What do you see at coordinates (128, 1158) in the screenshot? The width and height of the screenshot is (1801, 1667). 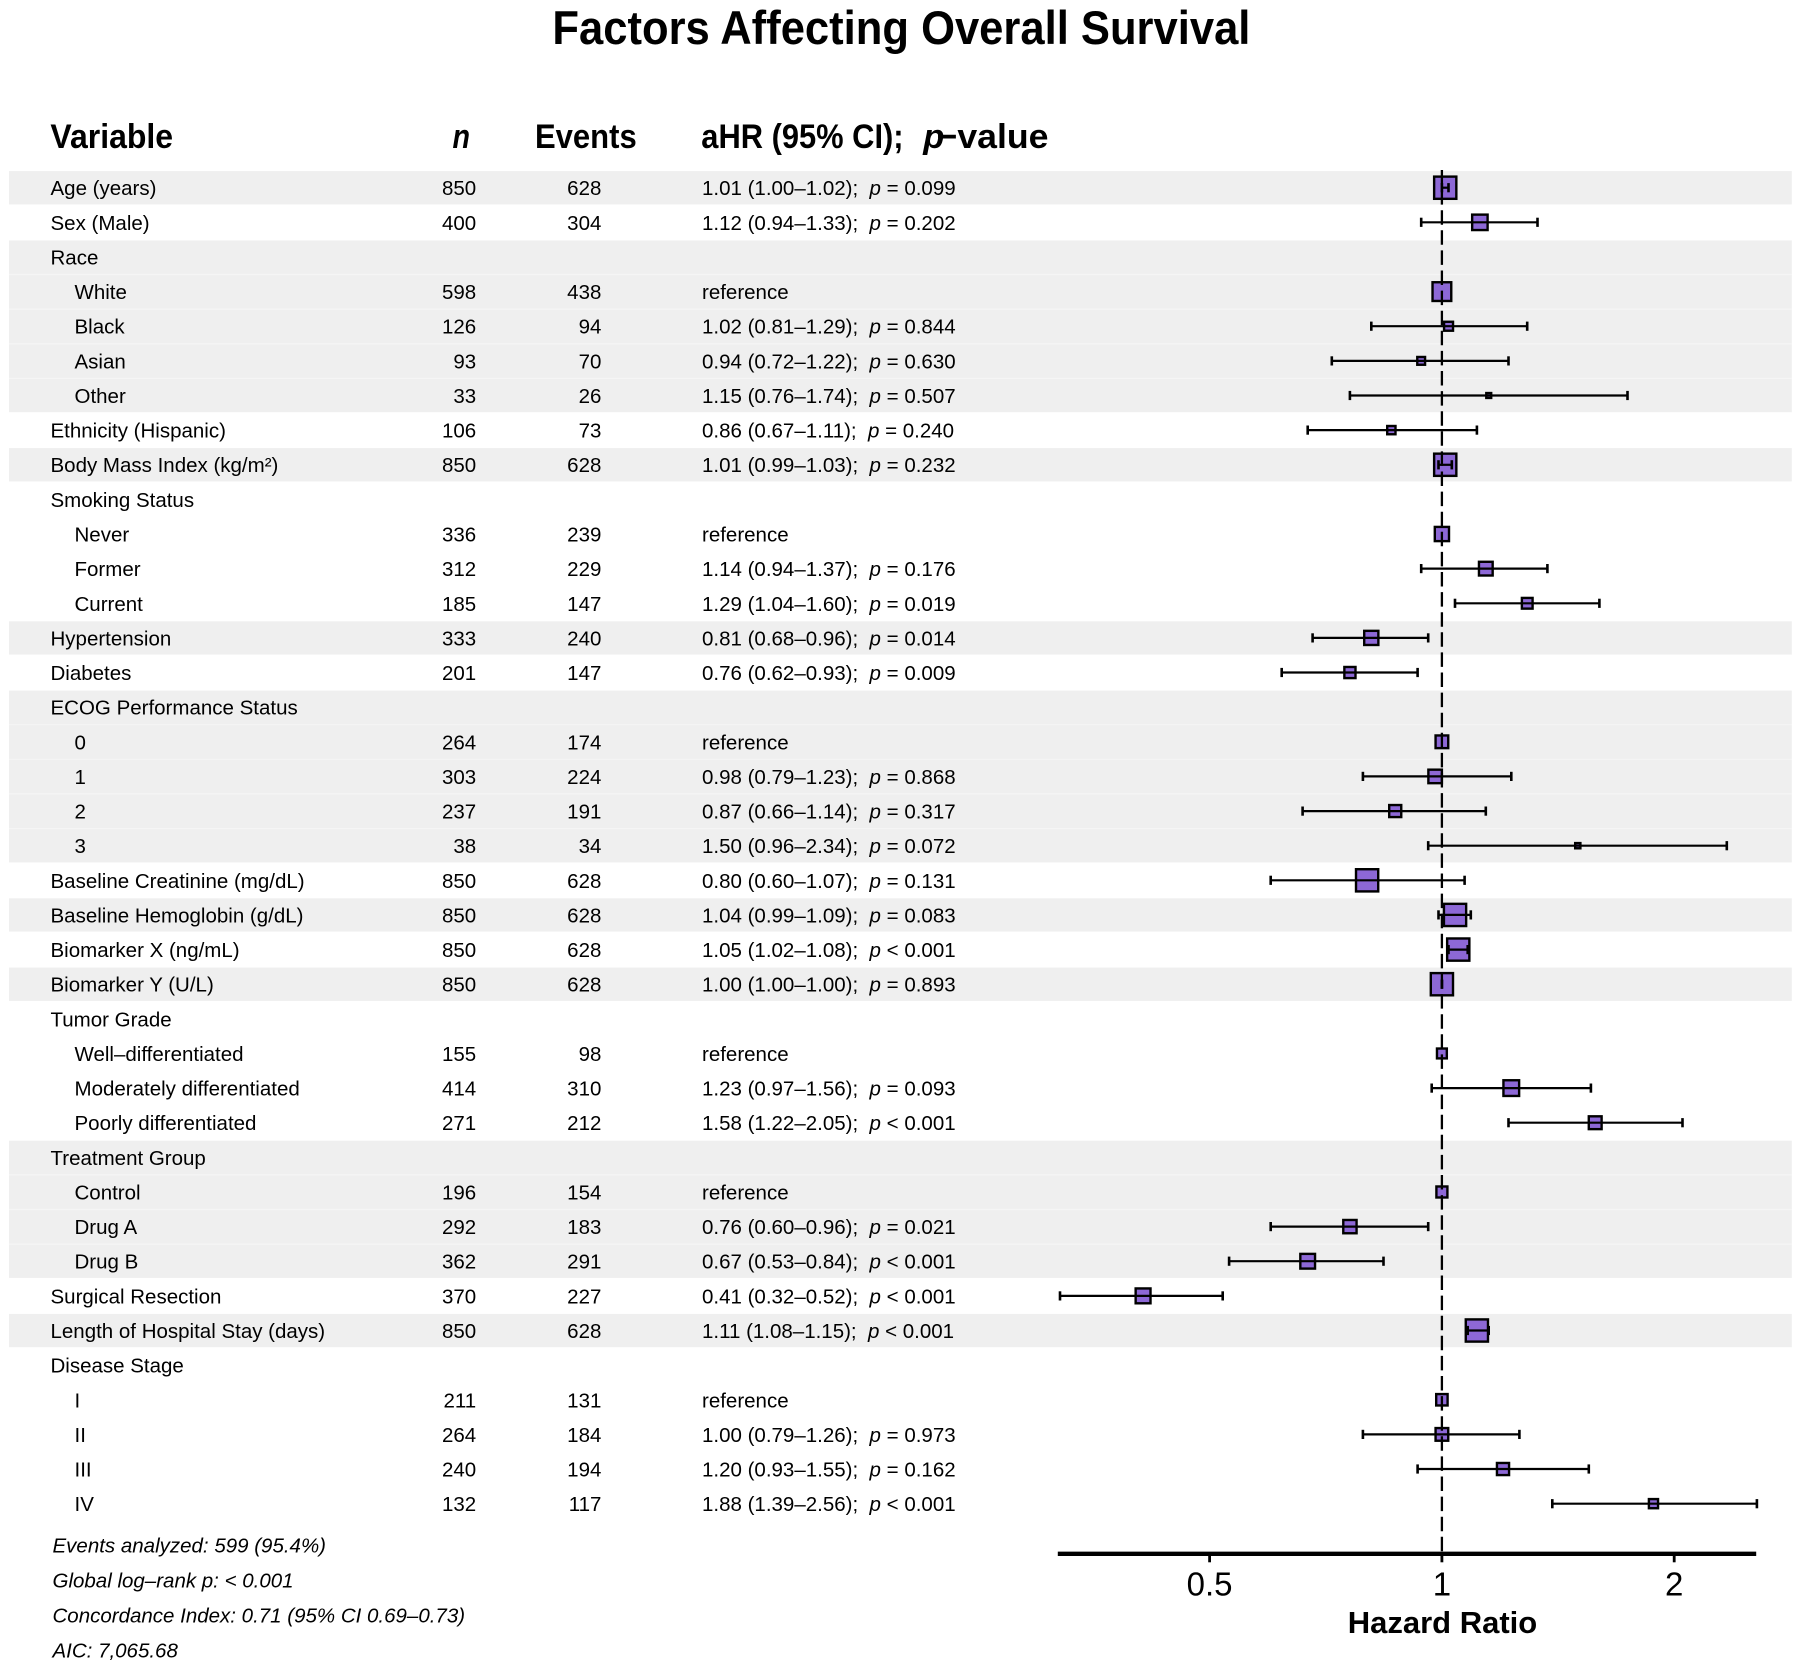 I see `svg-text: Treatment Group` at bounding box center [128, 1158].